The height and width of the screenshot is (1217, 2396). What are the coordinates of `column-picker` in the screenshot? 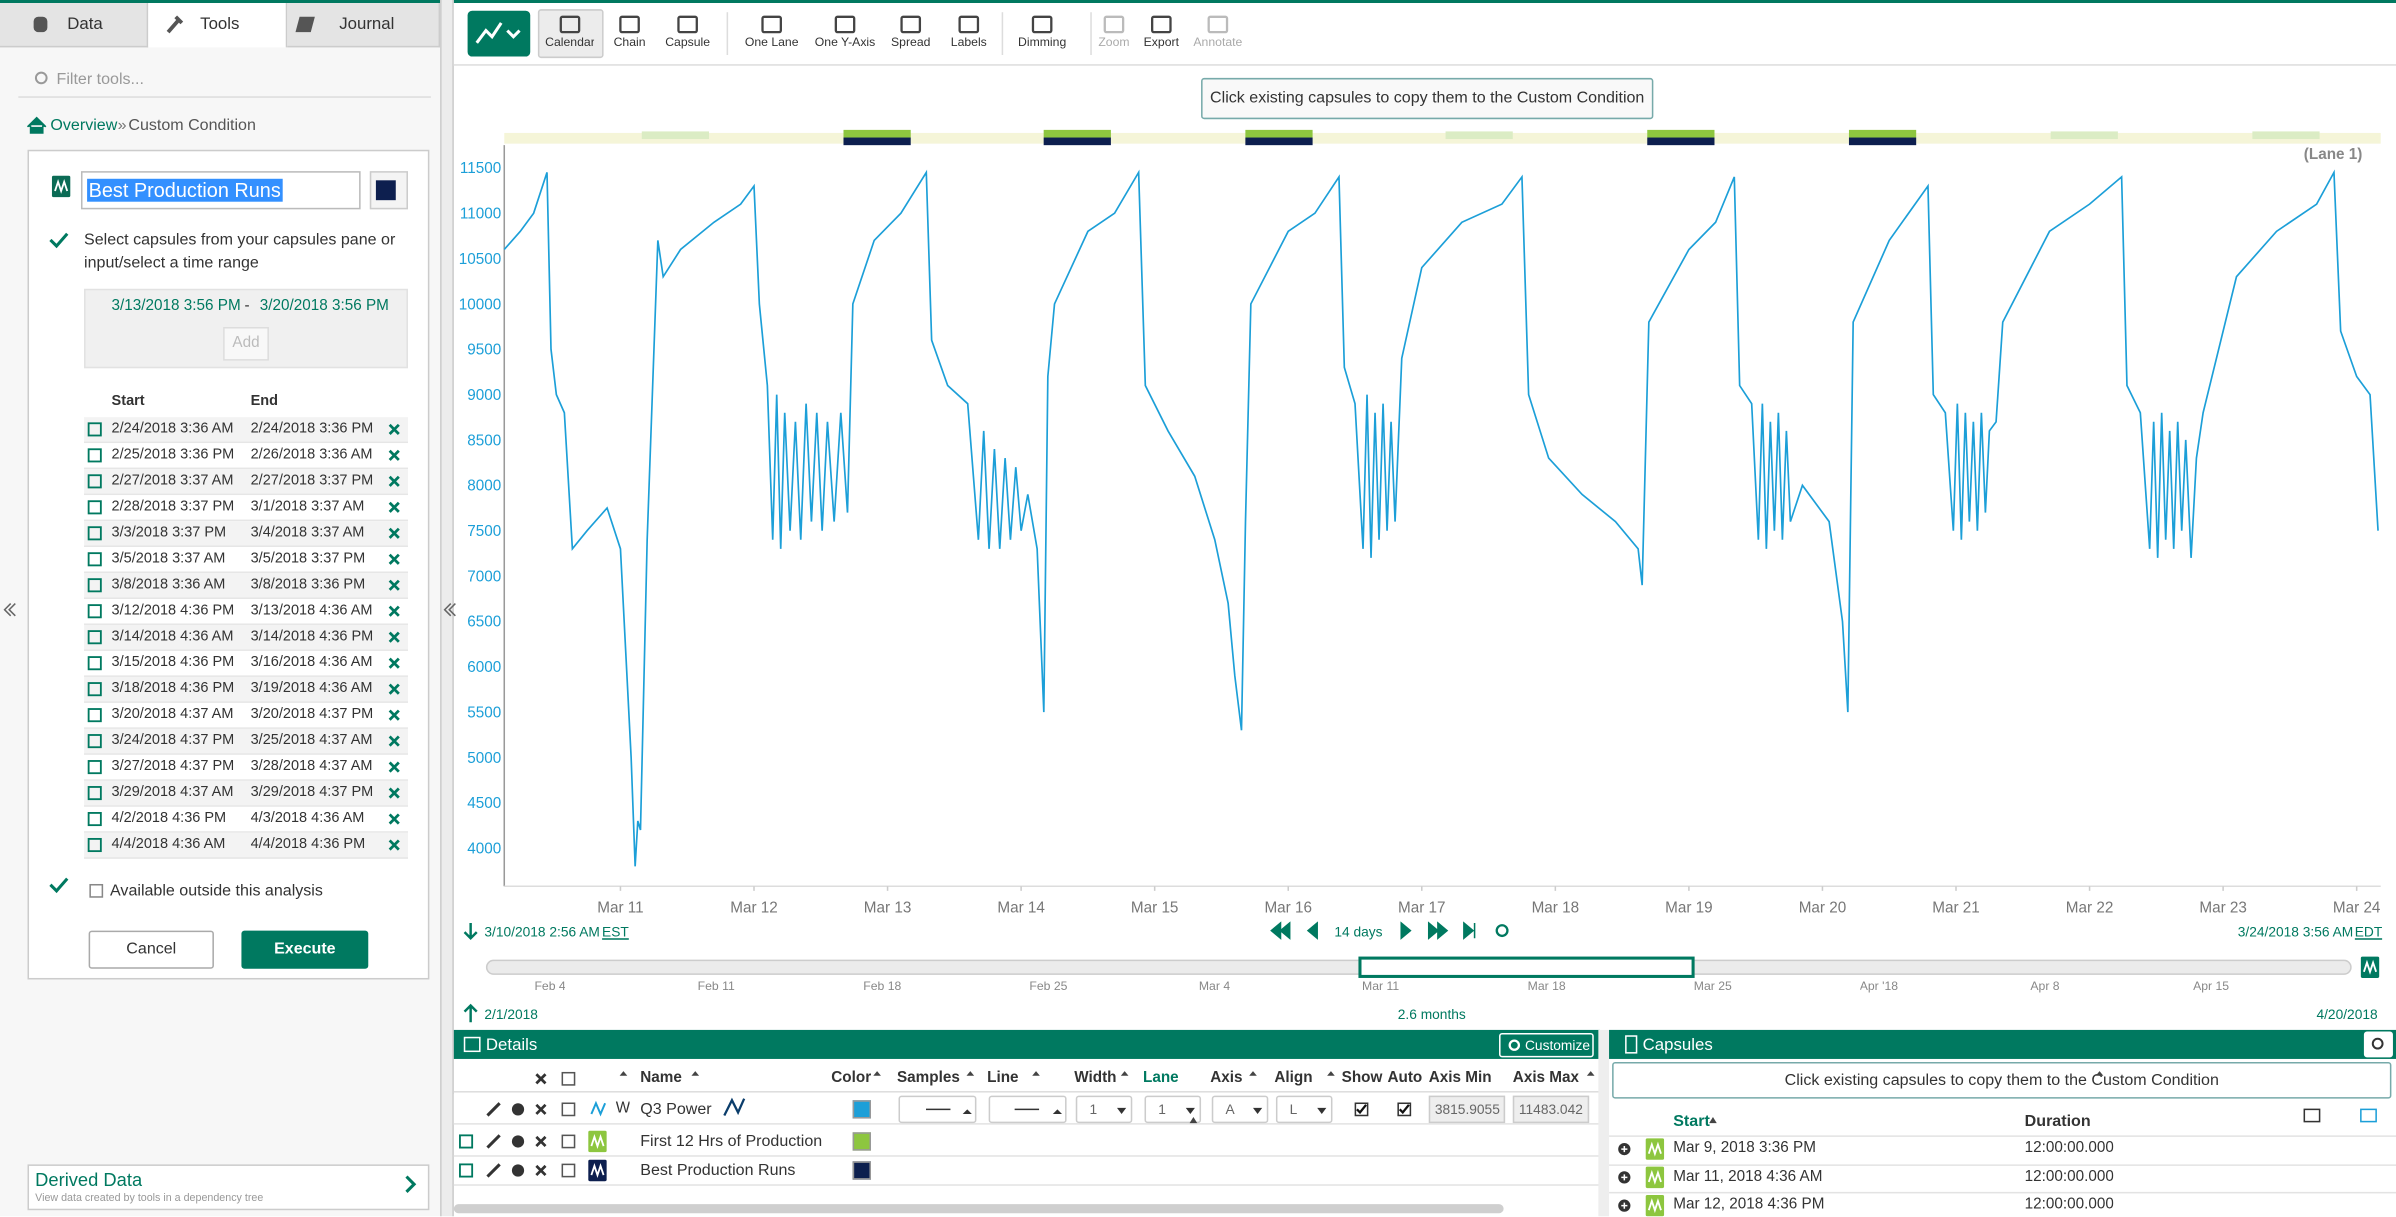 It's located at (2368, 1115).